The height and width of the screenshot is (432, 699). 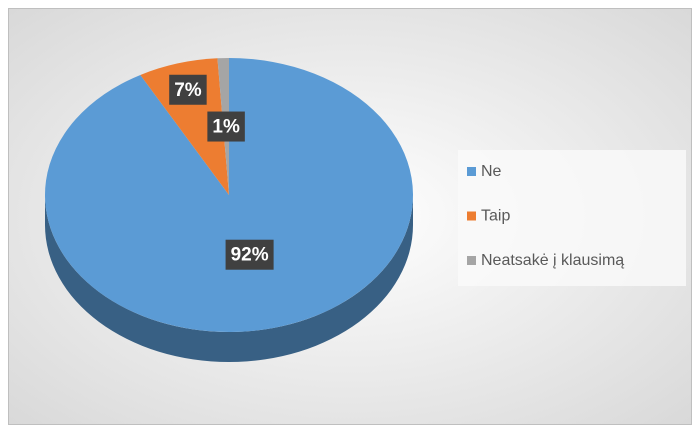 I want to click on data-label: 7%, so click(x=188, y=89).